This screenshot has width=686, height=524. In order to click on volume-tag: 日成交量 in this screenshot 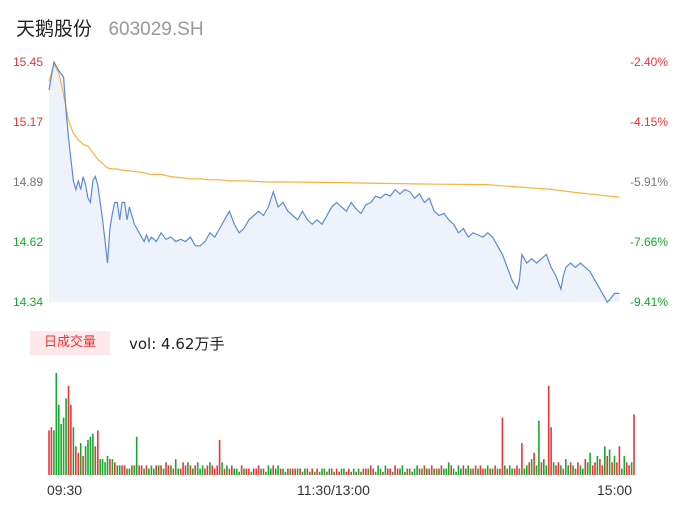, I will do `click(70, 343)`.